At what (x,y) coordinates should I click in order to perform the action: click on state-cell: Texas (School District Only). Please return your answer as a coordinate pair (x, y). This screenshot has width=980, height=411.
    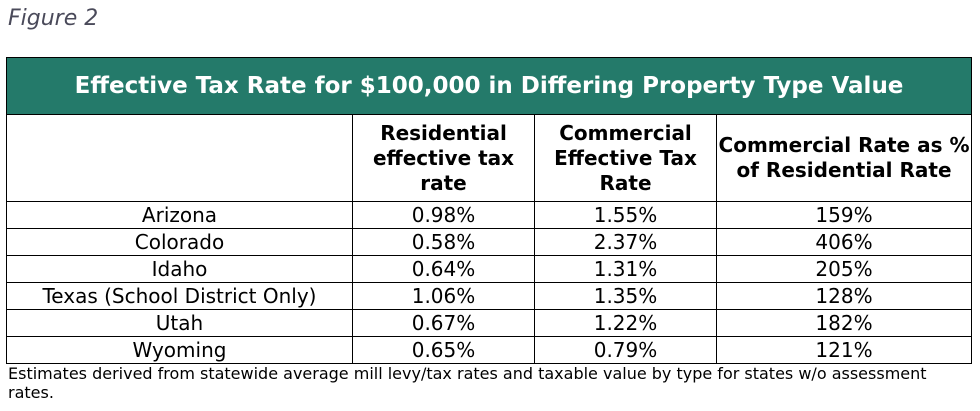
    Looking at the image, I should click on (179, 296).